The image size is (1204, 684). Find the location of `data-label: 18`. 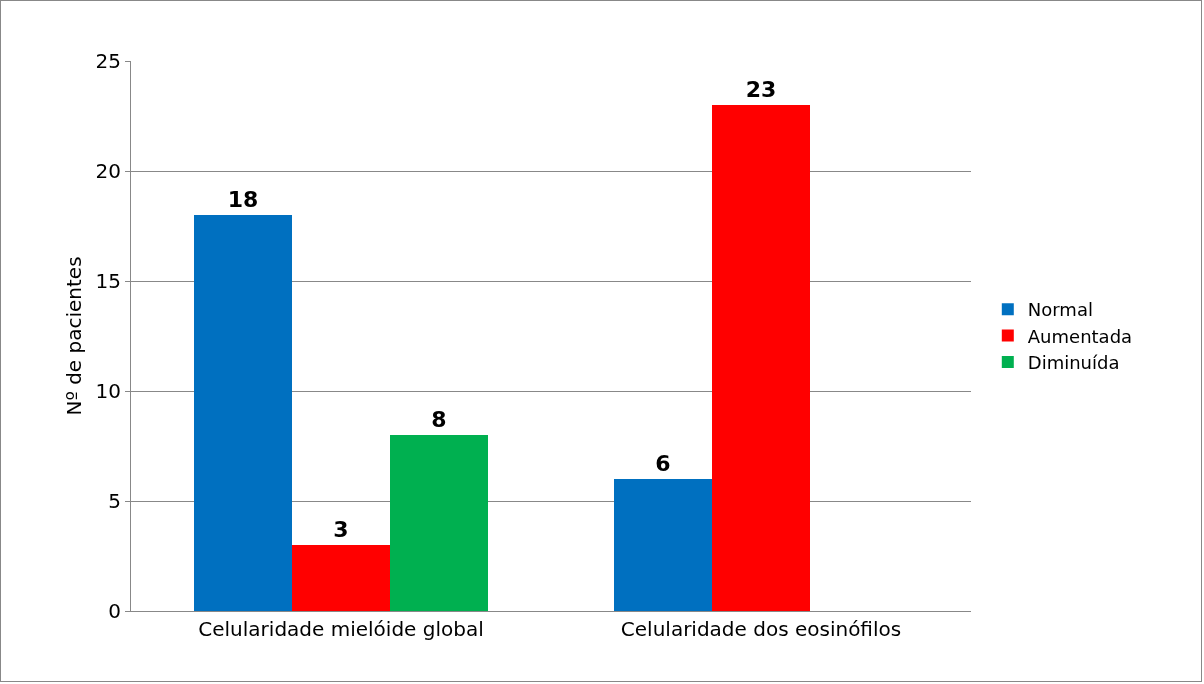

data-label: 18 is located at coordinates (243, 199).